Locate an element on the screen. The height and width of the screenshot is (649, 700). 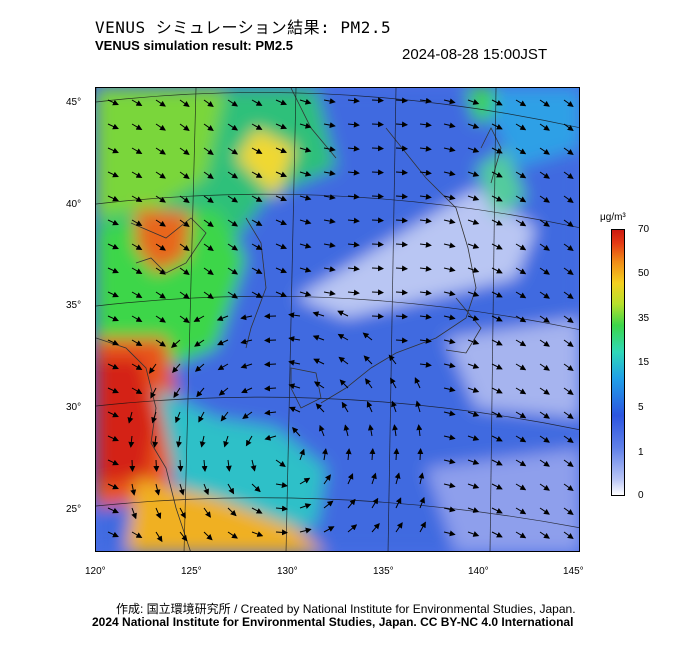
colorbar is located at coordinates (618, 362).